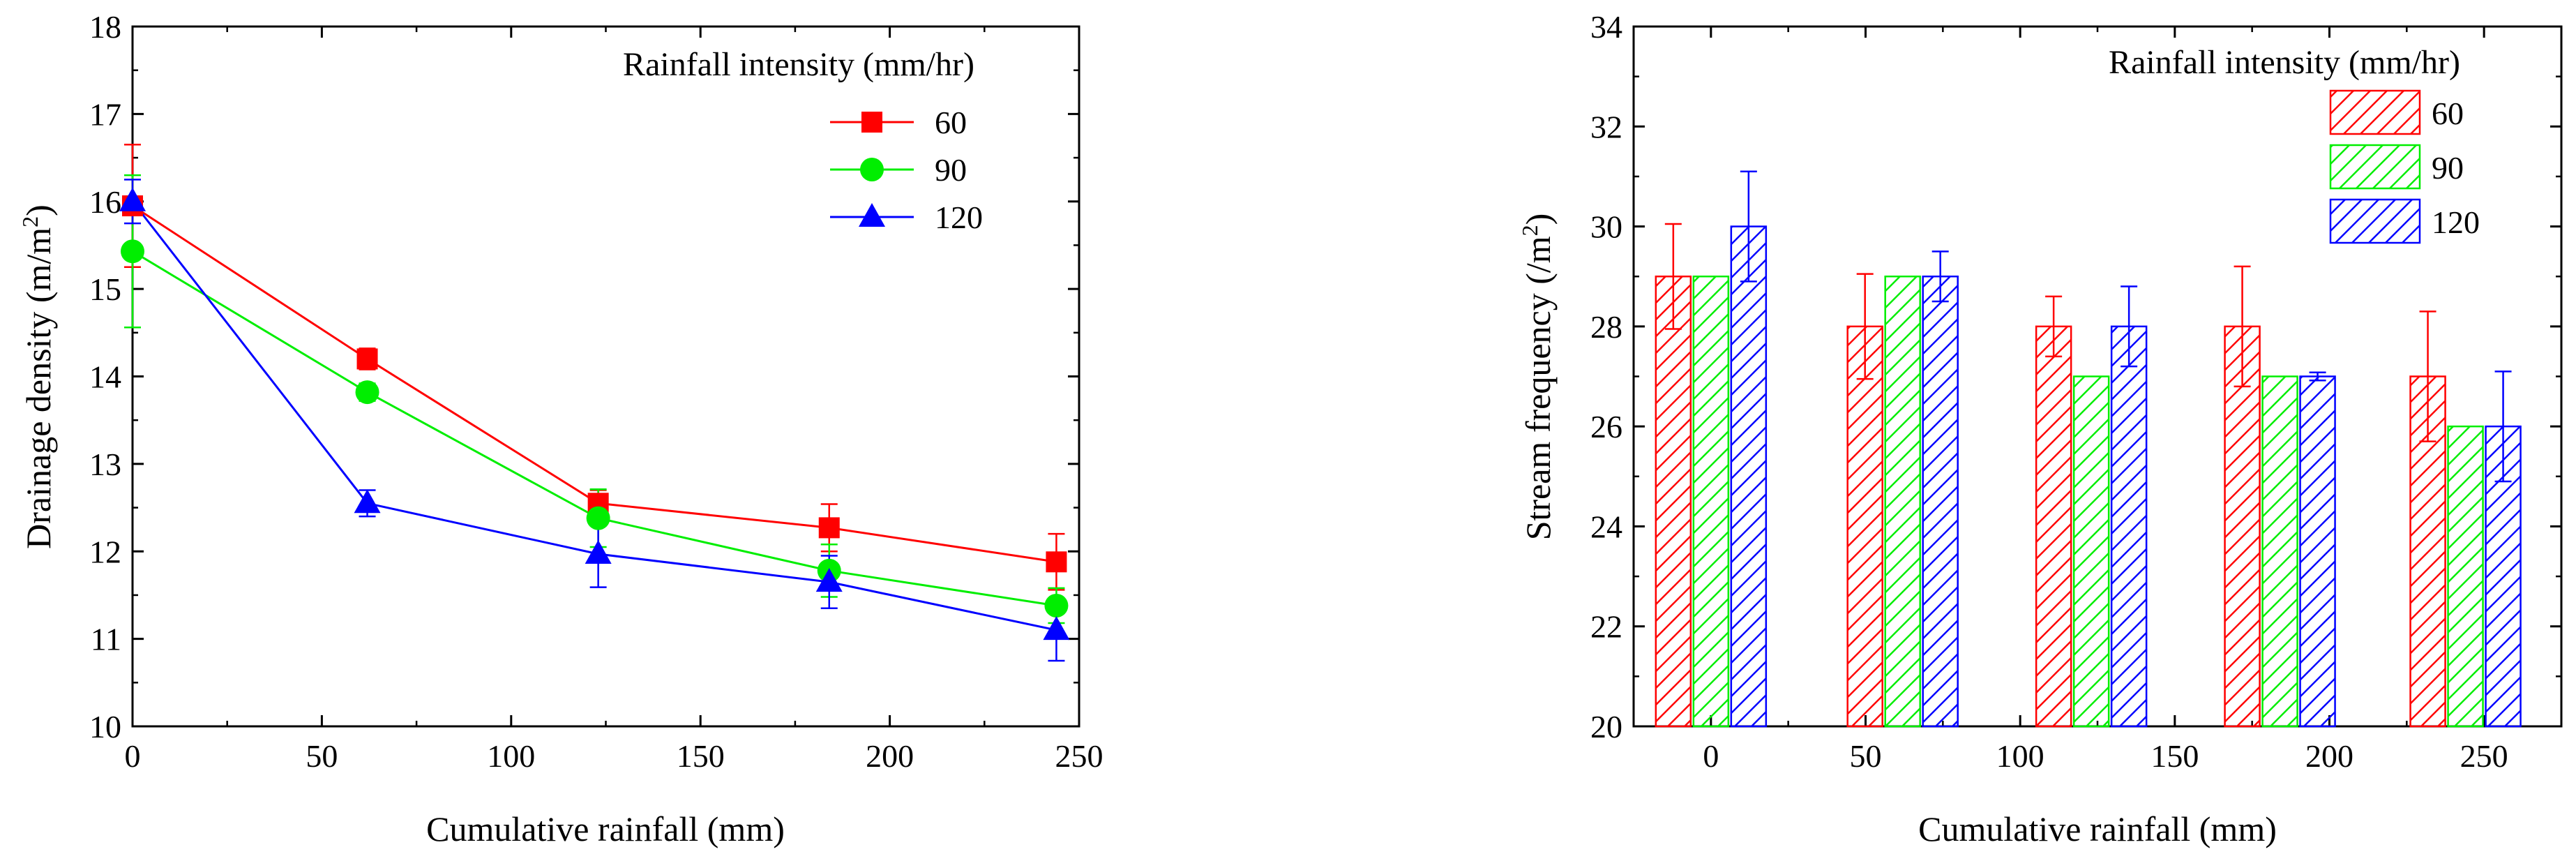  Describe the element at coordinates (1606, 726) in the screenshot. I see `right-y-tick-label: 20` at that location.